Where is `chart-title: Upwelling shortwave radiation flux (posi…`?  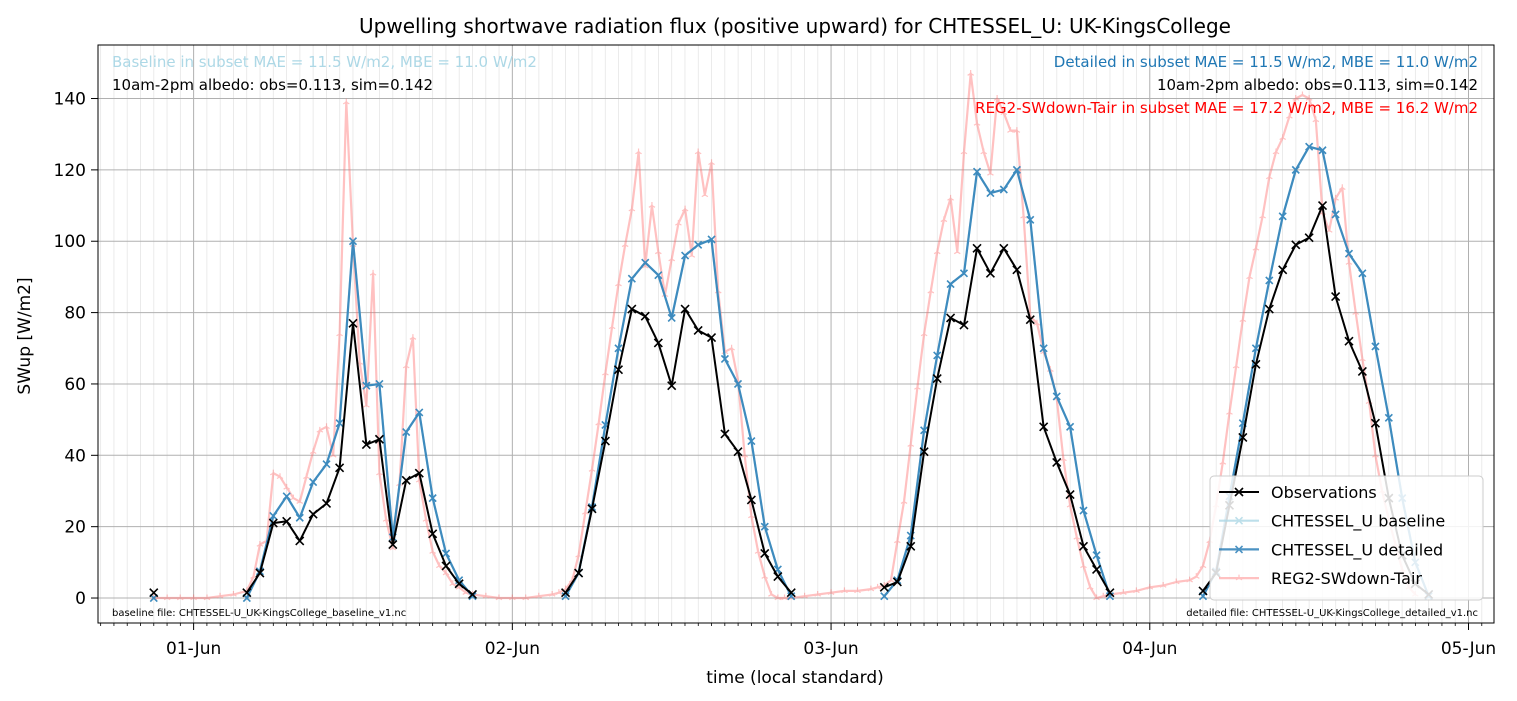 chart-title: Upwelling shortwave radiation flux (posi… is located at coordinates (795, 26).